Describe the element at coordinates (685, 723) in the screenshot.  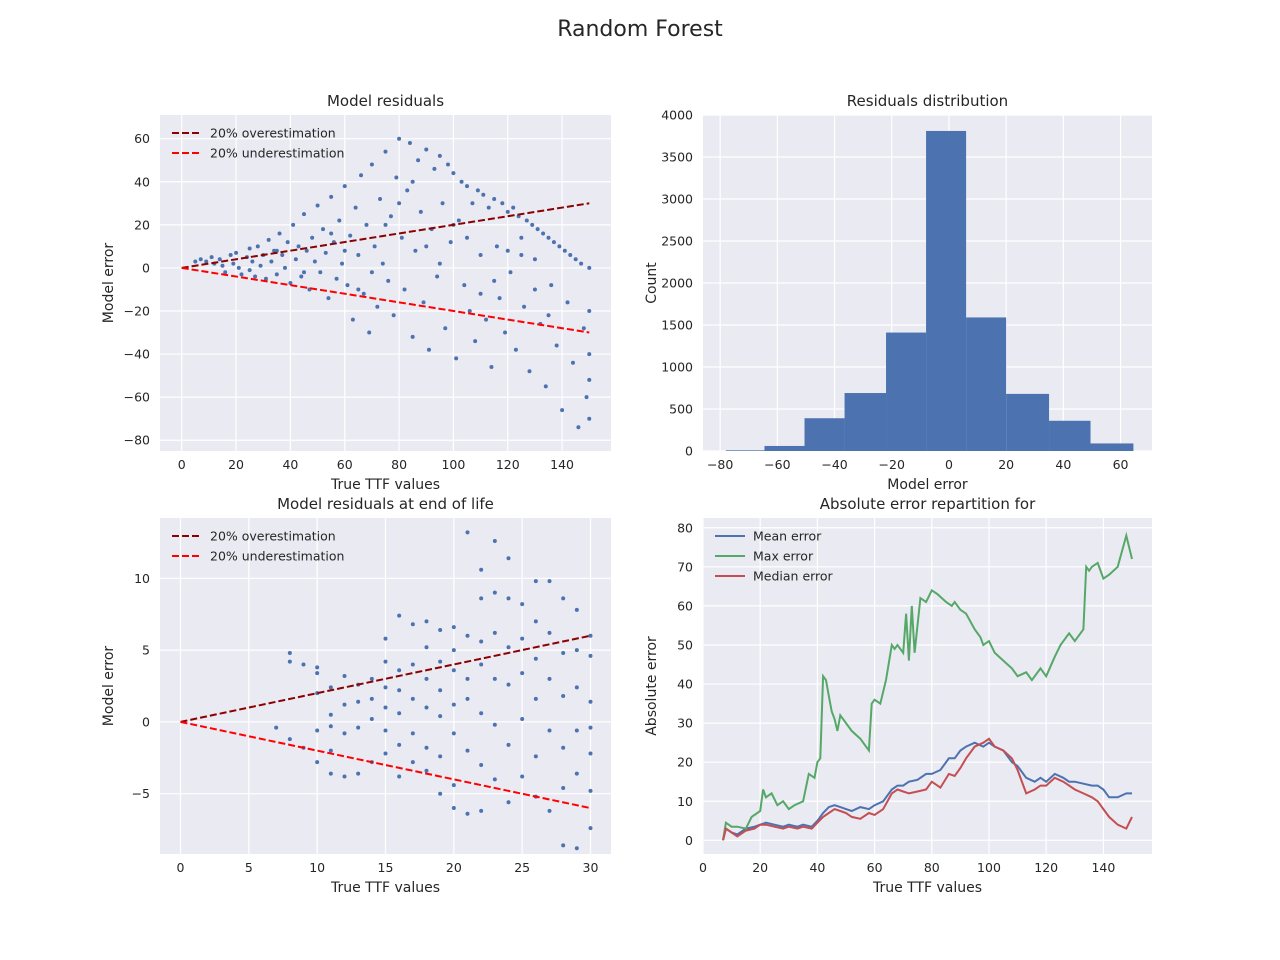
I see `y-tick-label: 30` at that location.